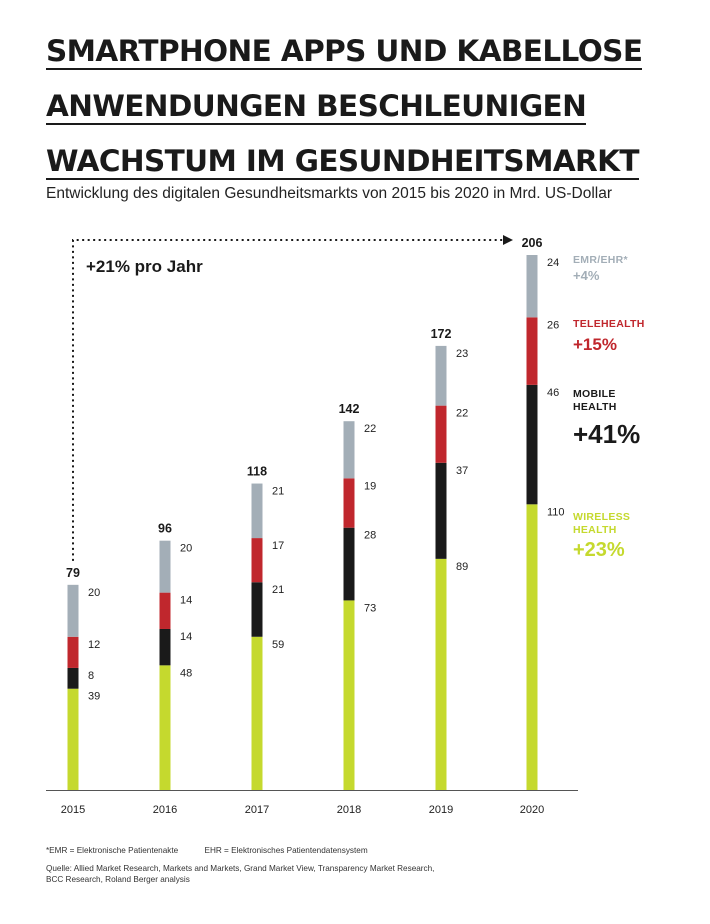 Image resolution: width=710 pixels, height=924 pixels. I want to click on segment-label-2015-2: 12, so click(94, 645).